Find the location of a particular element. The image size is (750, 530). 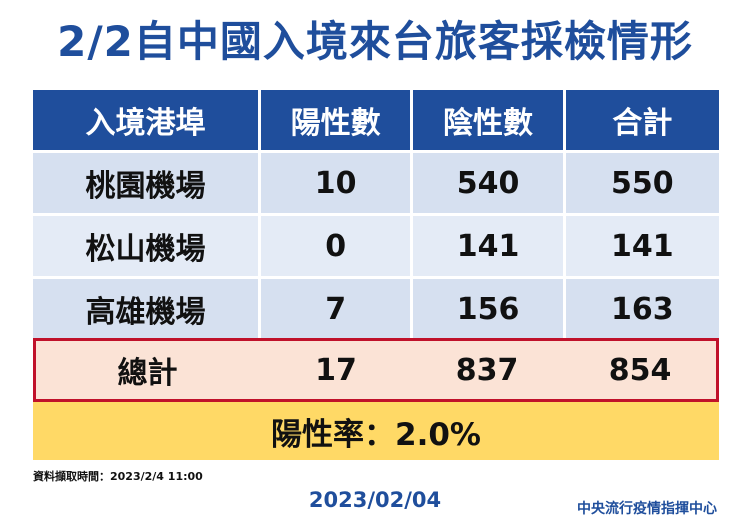

header-cell-negative: 陰性數 is located at coordinates (488, 120).